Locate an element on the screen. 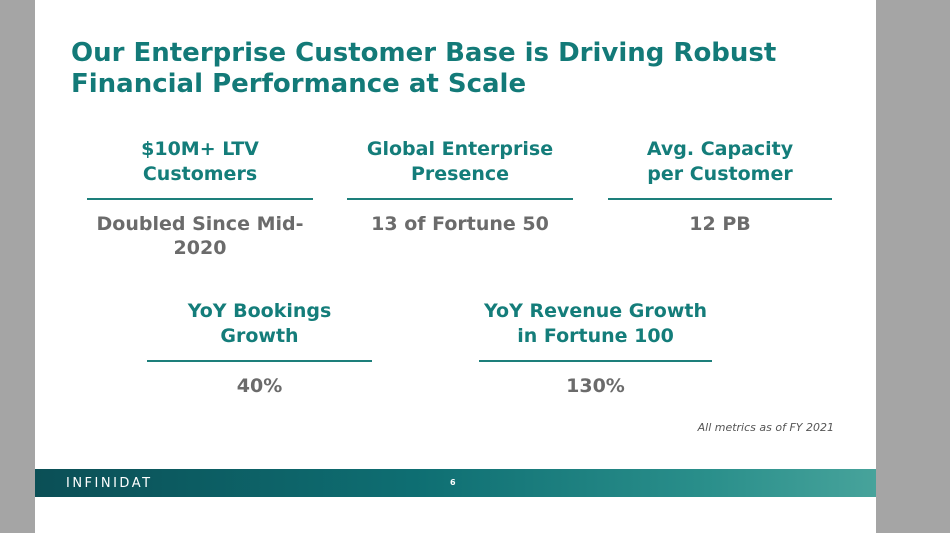  brand-logo: INFINIDAT is located at coordinates (109, 483).